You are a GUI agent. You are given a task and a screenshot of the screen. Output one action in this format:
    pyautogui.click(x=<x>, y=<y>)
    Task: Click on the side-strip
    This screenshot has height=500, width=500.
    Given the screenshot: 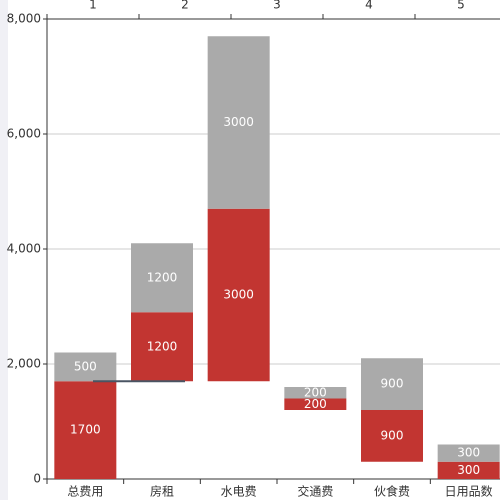 What is the action you would take?
    pyautogui.click(x=4, y=250)
    